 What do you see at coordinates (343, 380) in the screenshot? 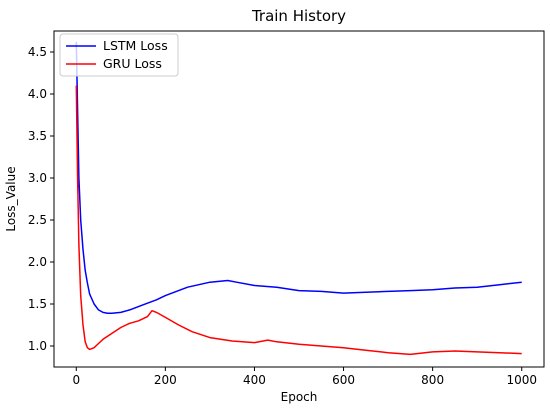
I see `x-tick-label: 600` at bounding box center [343, 380].